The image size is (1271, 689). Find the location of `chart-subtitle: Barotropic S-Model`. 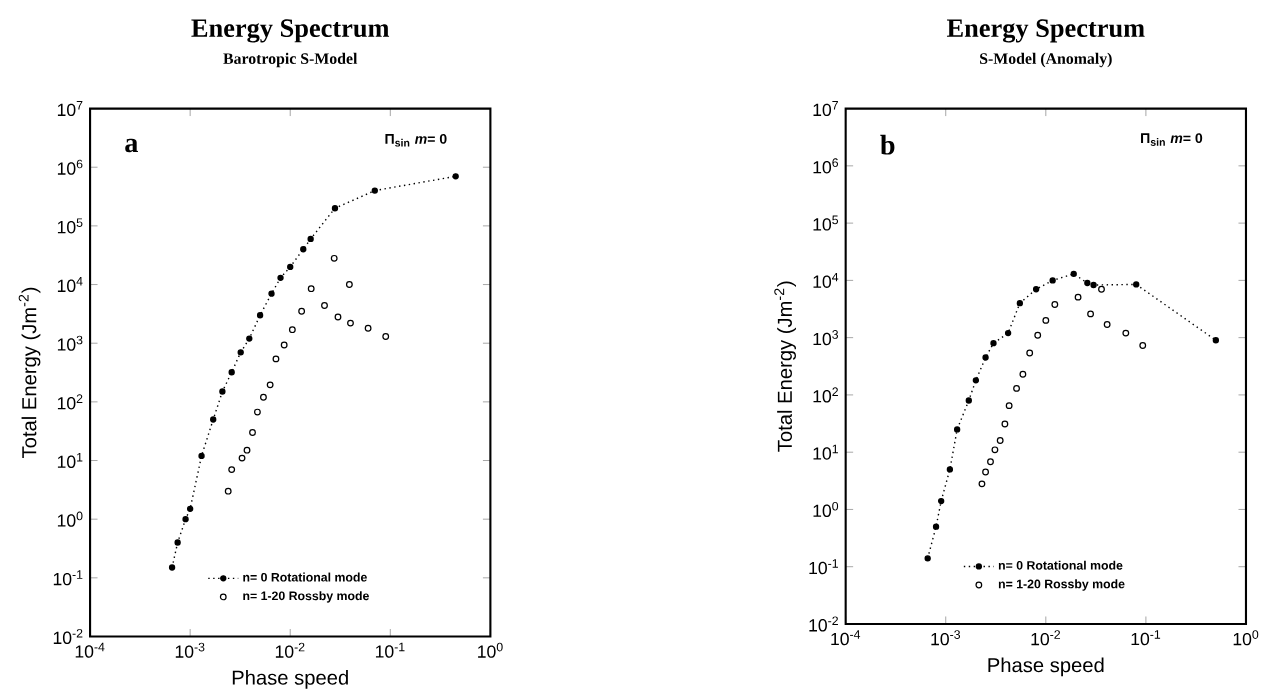

chart-subtitle: Barotropic S-Model is located at coordinates (290, 60).